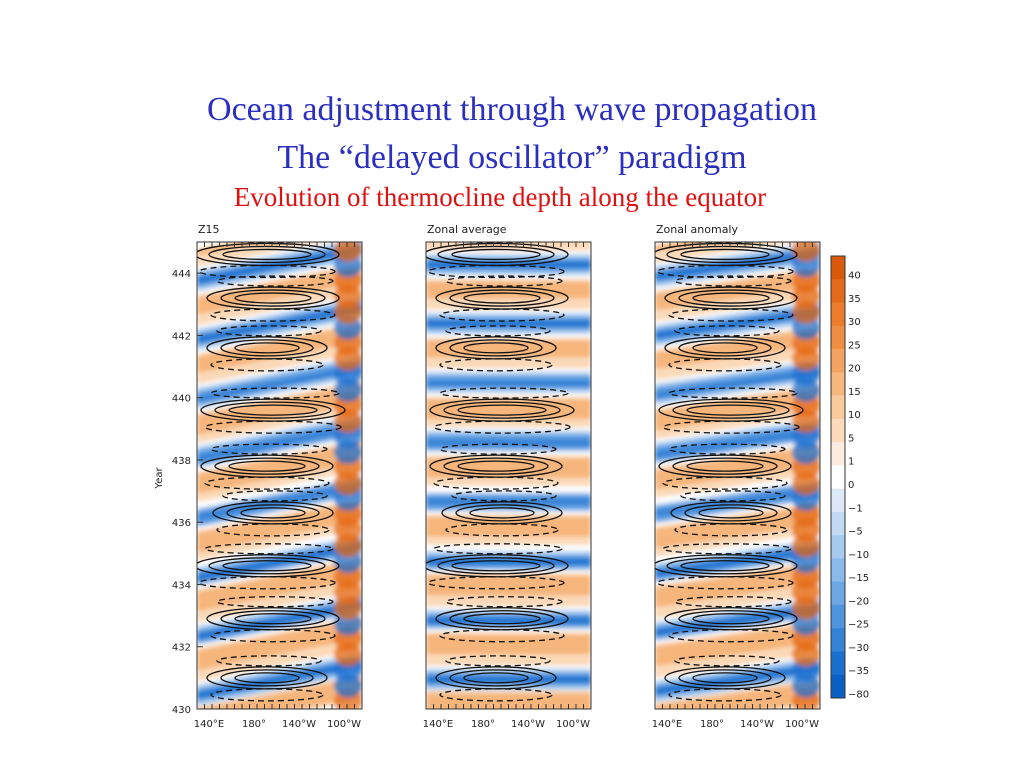 Image resolution: width=1024 pixels, height=768 pixels. Describe the element at coordinates (181, 585) in the screenshot. I see `y-tick-label: 434` at that location.